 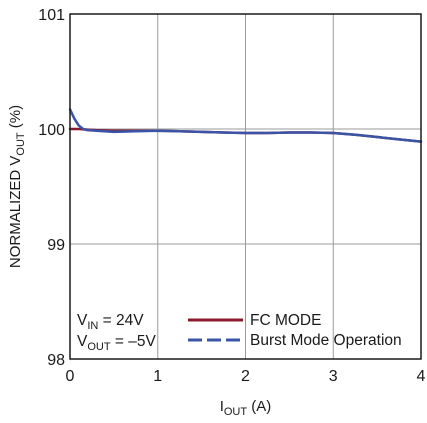 I want to click on y-tick-labels: 98 99 100 101, so click(x=51, y=188).